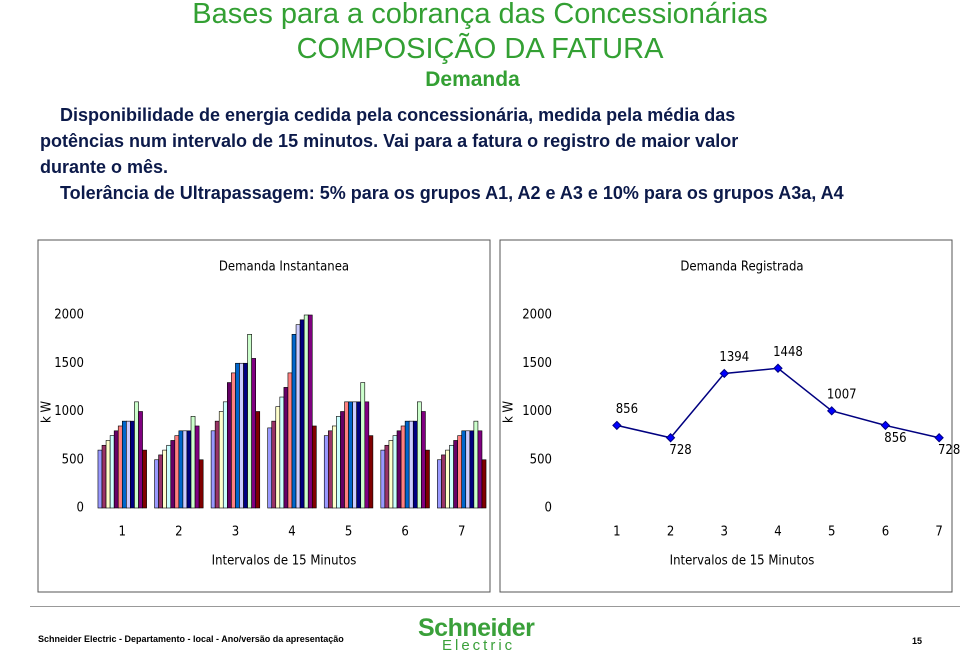 This screenshot has height=655, width=960. What do you see at coordinates (284, 561) in the screenshot?
I see `x-axis-label: Intervalos de 15 Minutos` at bounding box center [284, 561].